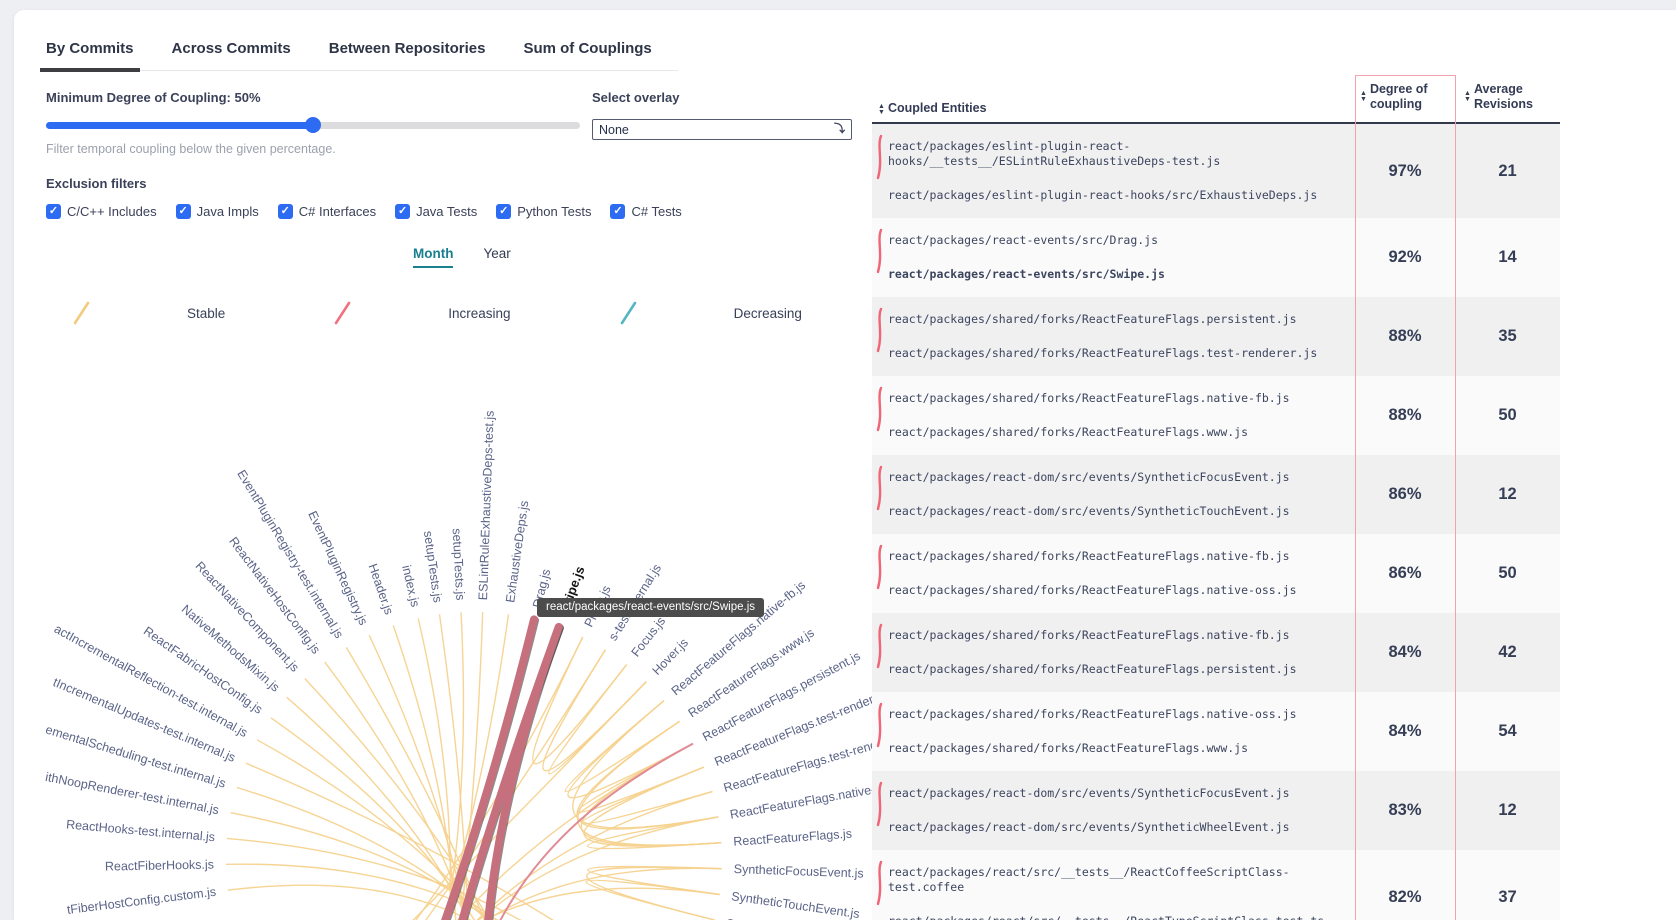 This screenshot has width=1676, height=920. Describe the element at coordinates (587, 48) in the screenshot. I see `tab-sum-of-couplings: Sum of Couplings` at that location.